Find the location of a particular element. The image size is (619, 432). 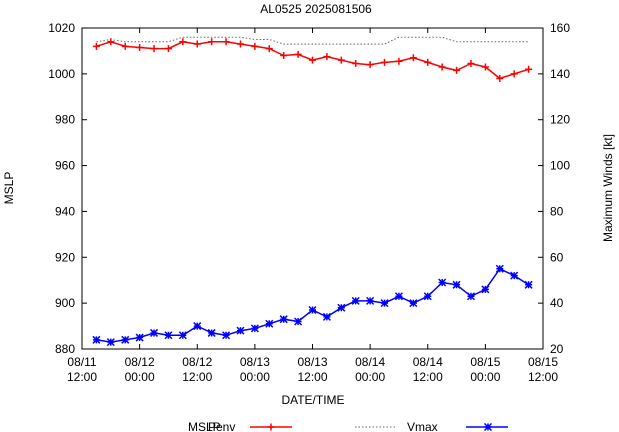

x-tick-label-1: 08/12 is located at coordinates (140, 362).